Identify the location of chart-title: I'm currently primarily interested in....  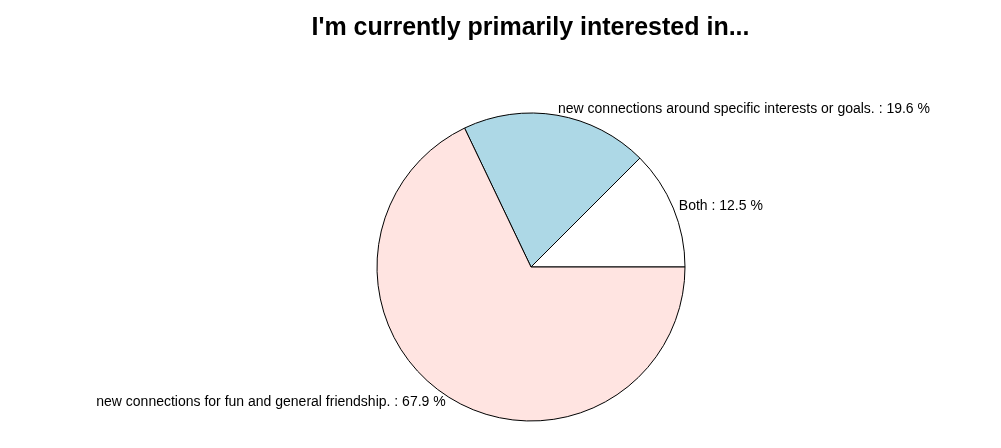
(530, 26).